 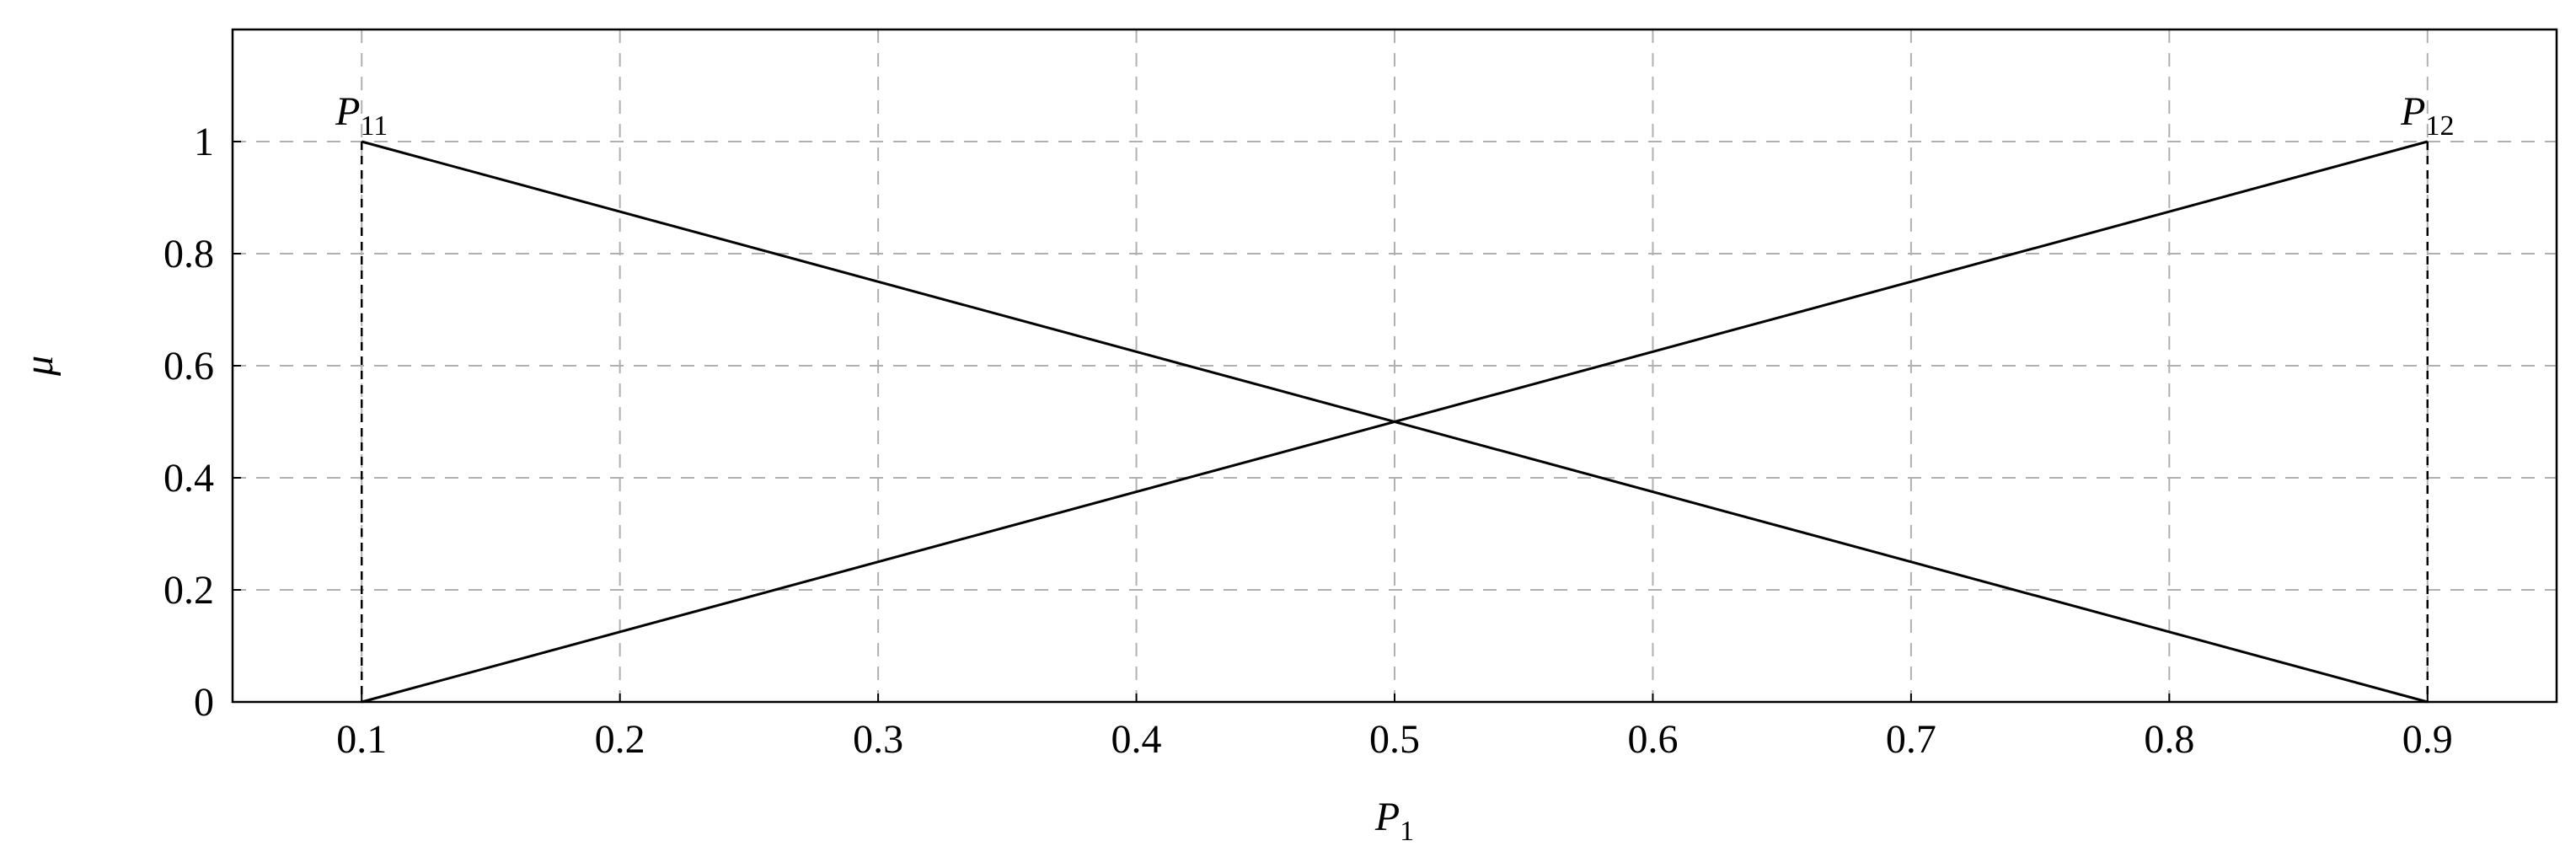 I want to click on y-tick-label: 0.8, so click(x=189, y=254).